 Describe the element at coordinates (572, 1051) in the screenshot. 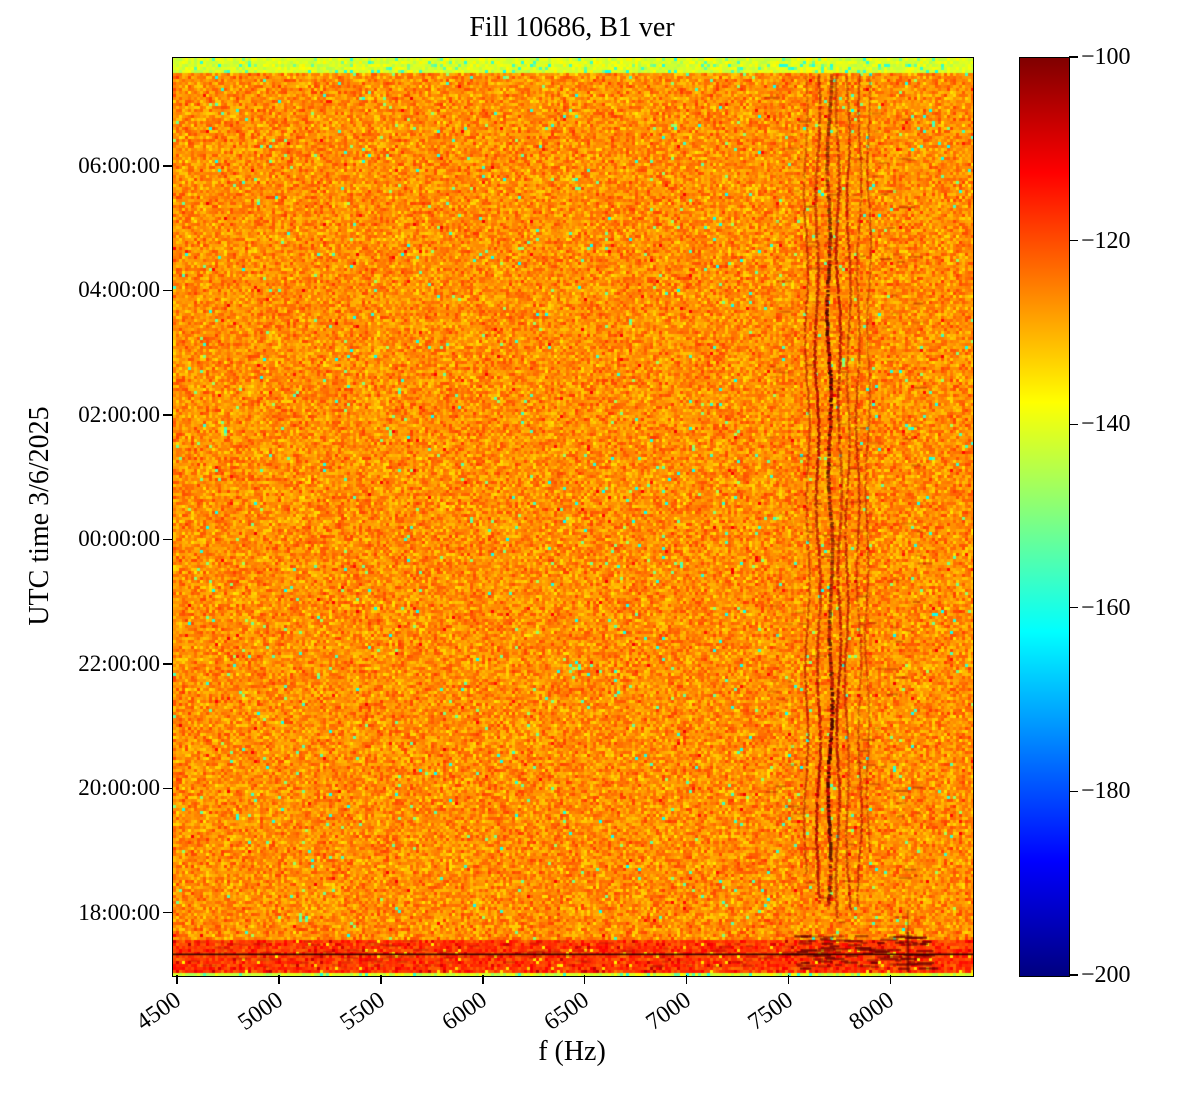

I see `x-axis-label: f (Hz)` at that location.